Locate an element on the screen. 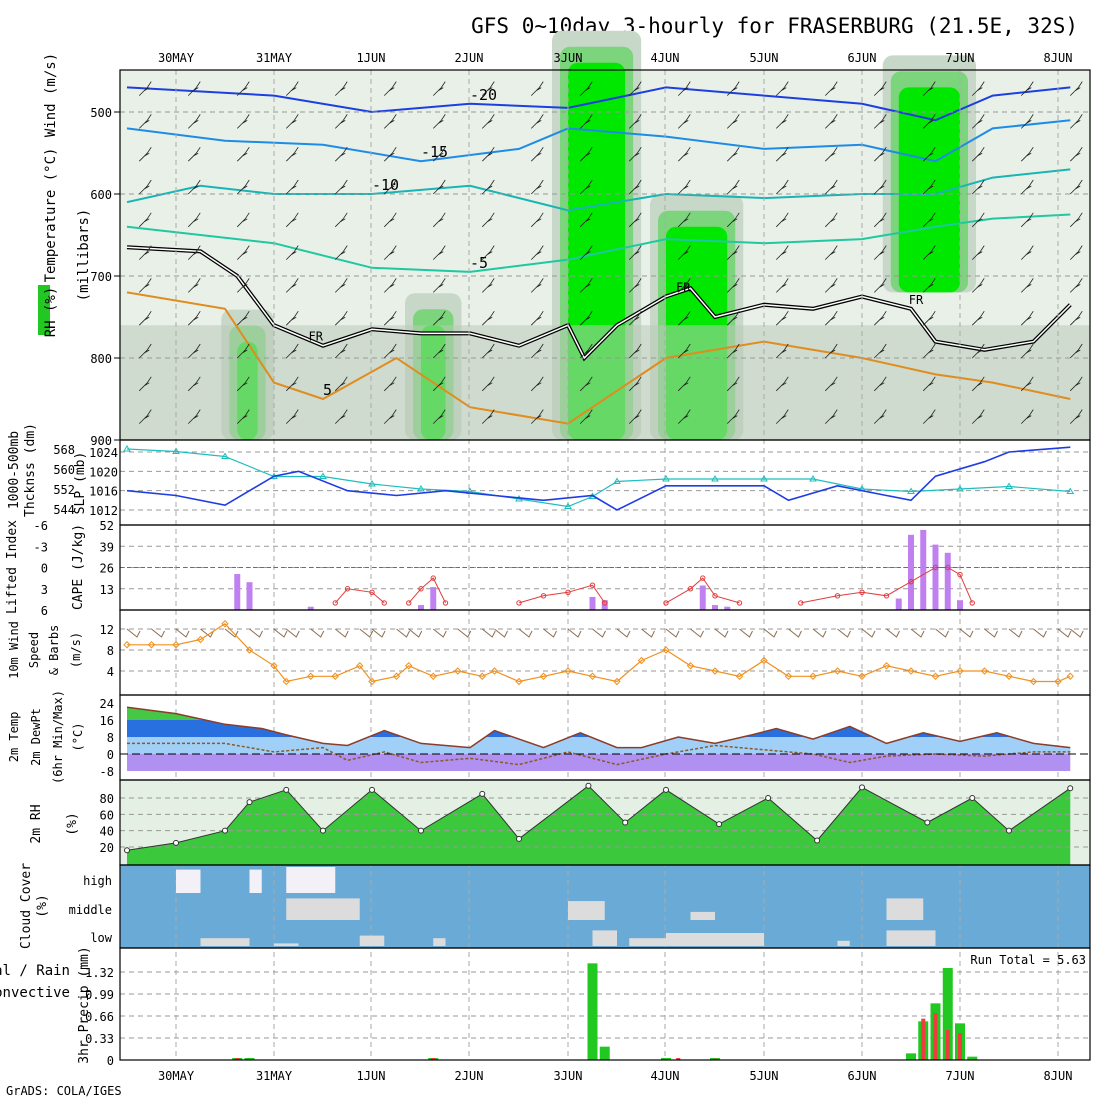 This screenshot has width=1100, height=1100. isotherm--5 is located at coordinates (598, 243).